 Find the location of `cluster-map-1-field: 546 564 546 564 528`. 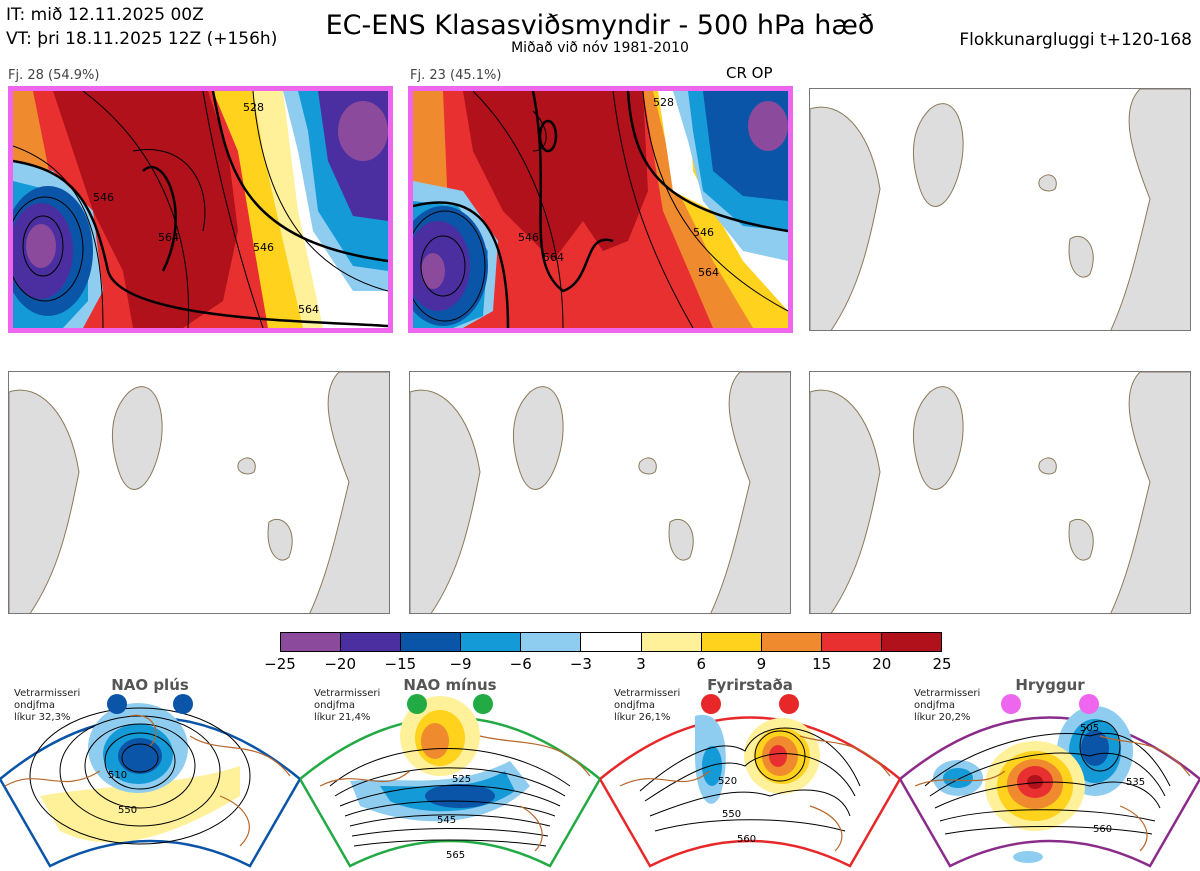

cluster-map-1-field: 546 564 546 564 528 is located at coordinates (200, 209).